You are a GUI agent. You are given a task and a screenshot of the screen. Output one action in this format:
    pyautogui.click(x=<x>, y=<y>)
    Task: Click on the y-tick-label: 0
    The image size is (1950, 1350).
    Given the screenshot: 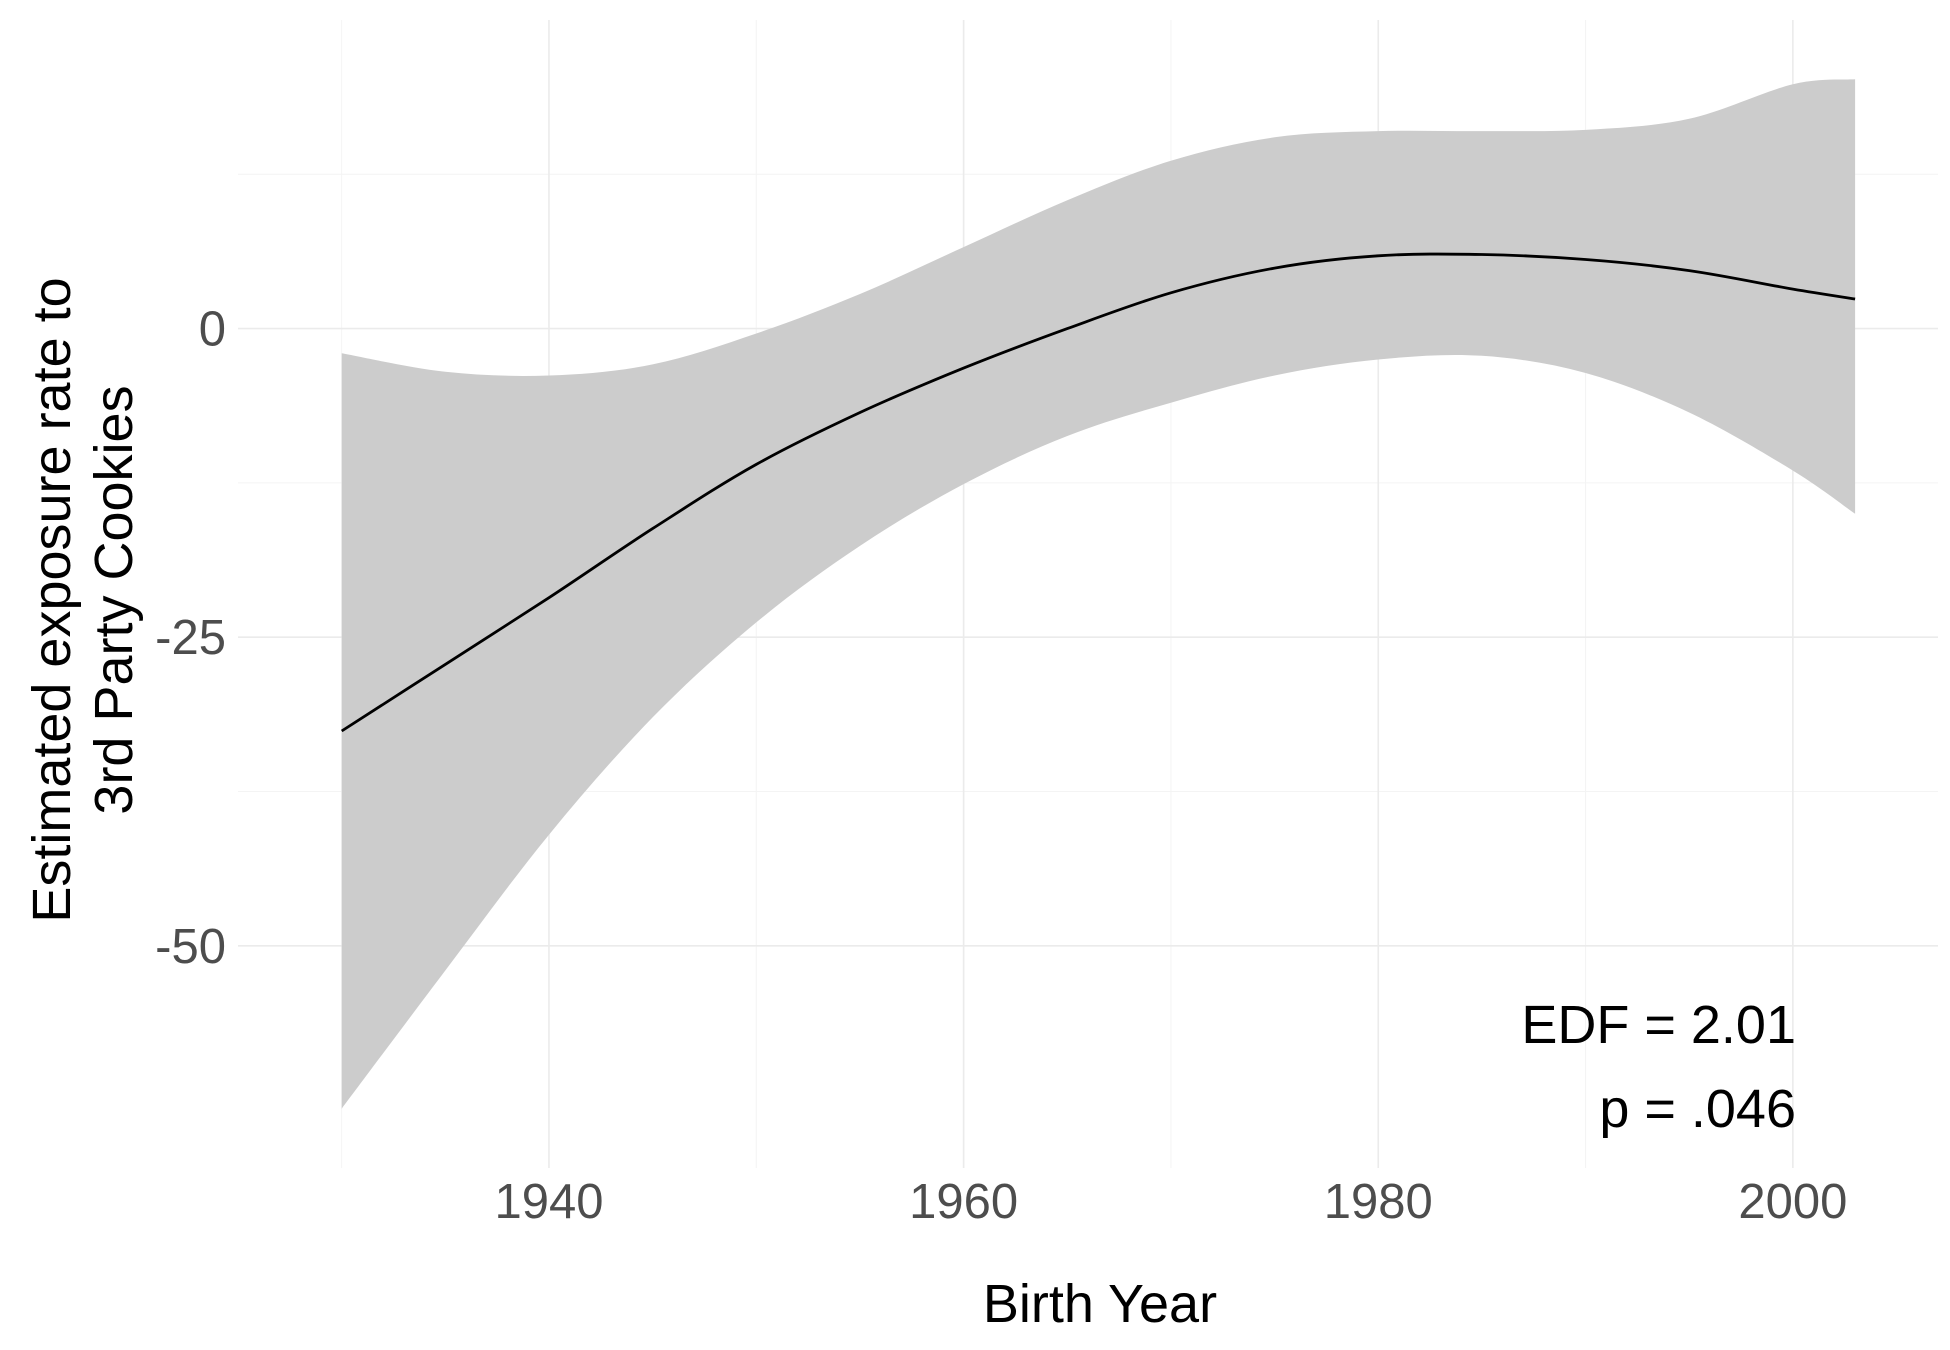 What is the action you would take?
    pyautogui.click(x=212, y=330)
    